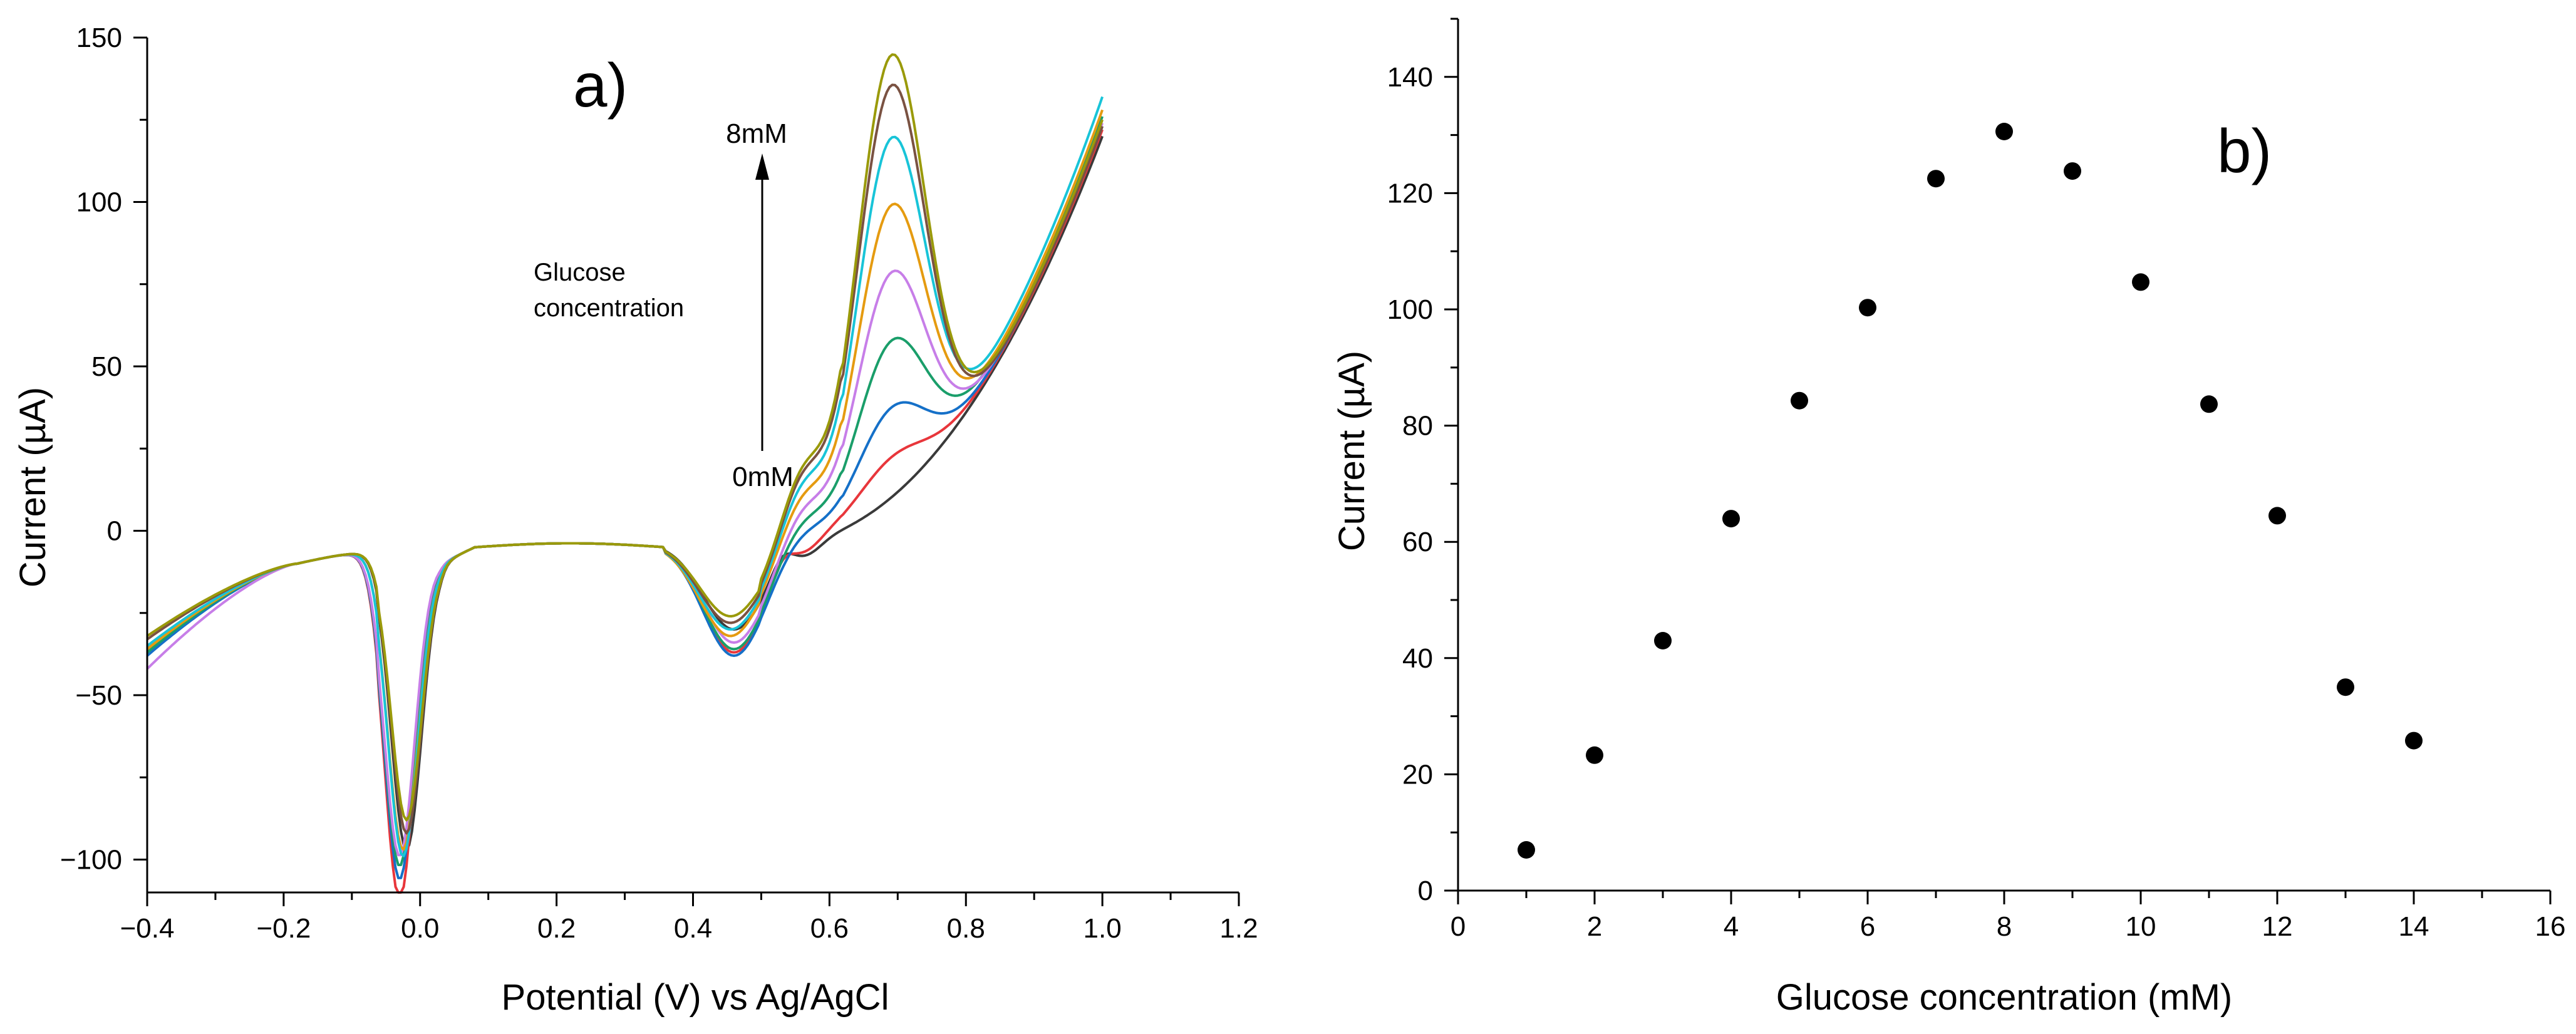 The height and width of the screenshot is (1034, 2576). I want to click on panel-b-x-tick-label: 2, so click(1594, 926).